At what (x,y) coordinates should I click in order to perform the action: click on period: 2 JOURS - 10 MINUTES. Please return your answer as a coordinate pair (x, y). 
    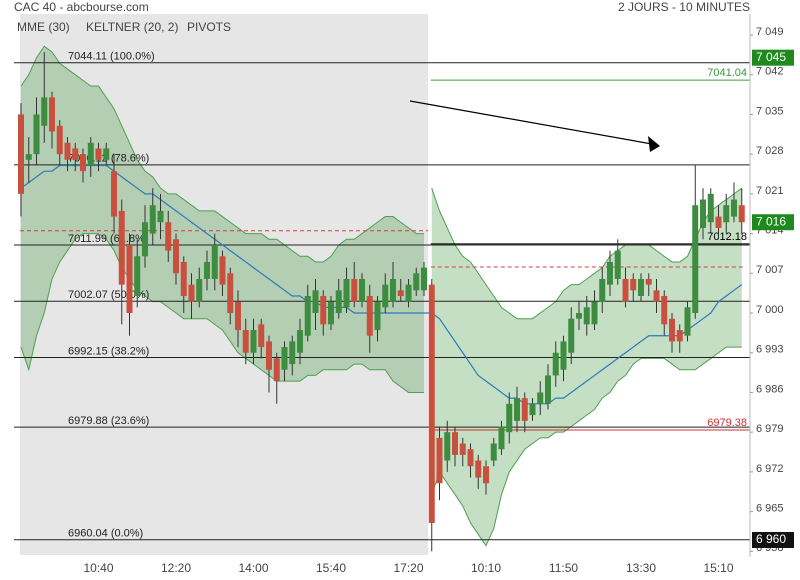
    Looking at the image, I should click on (684, 7).